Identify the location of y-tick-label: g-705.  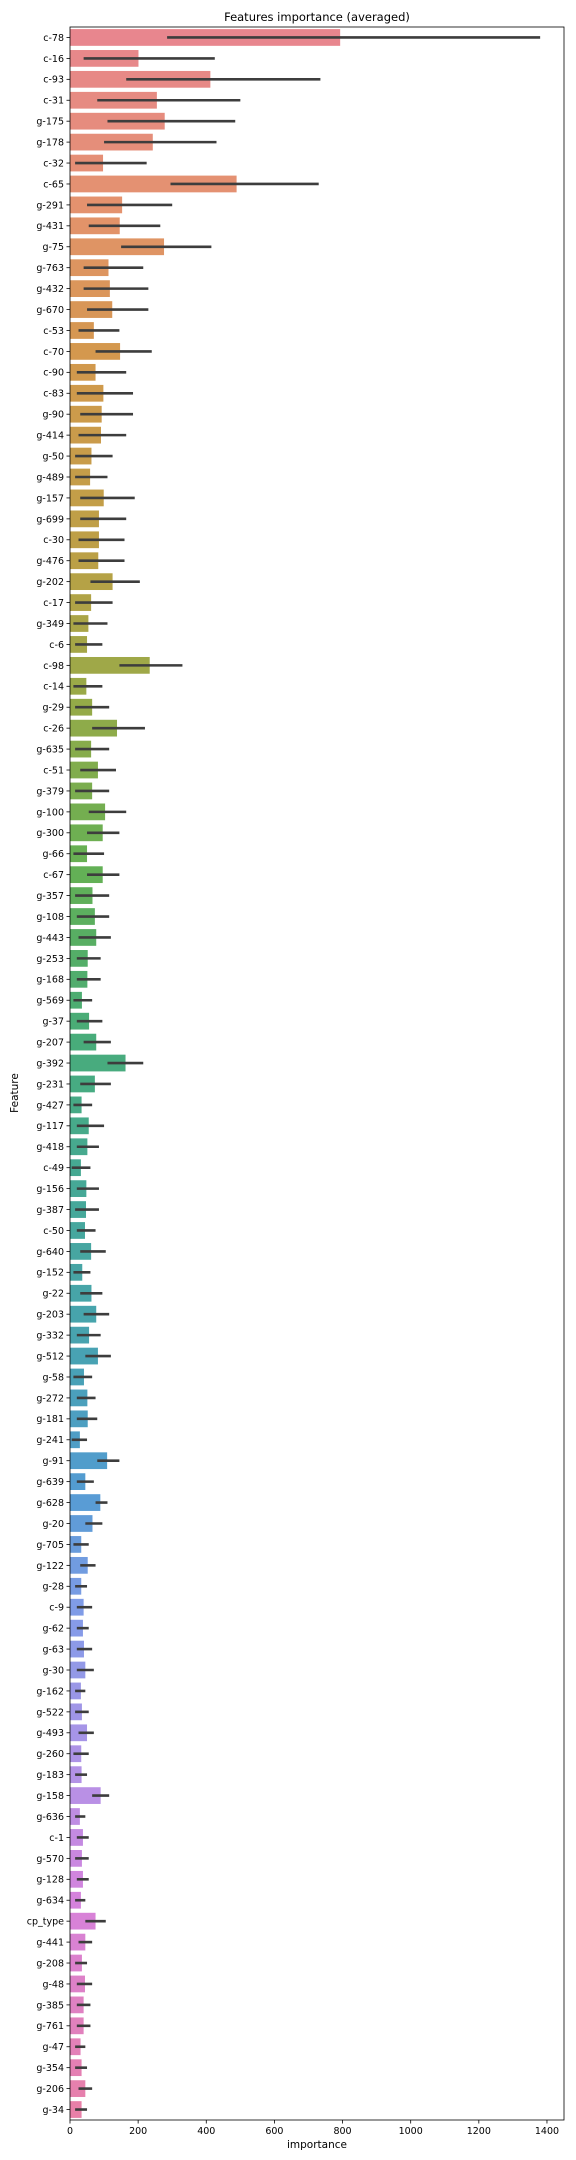
(50, 1545).